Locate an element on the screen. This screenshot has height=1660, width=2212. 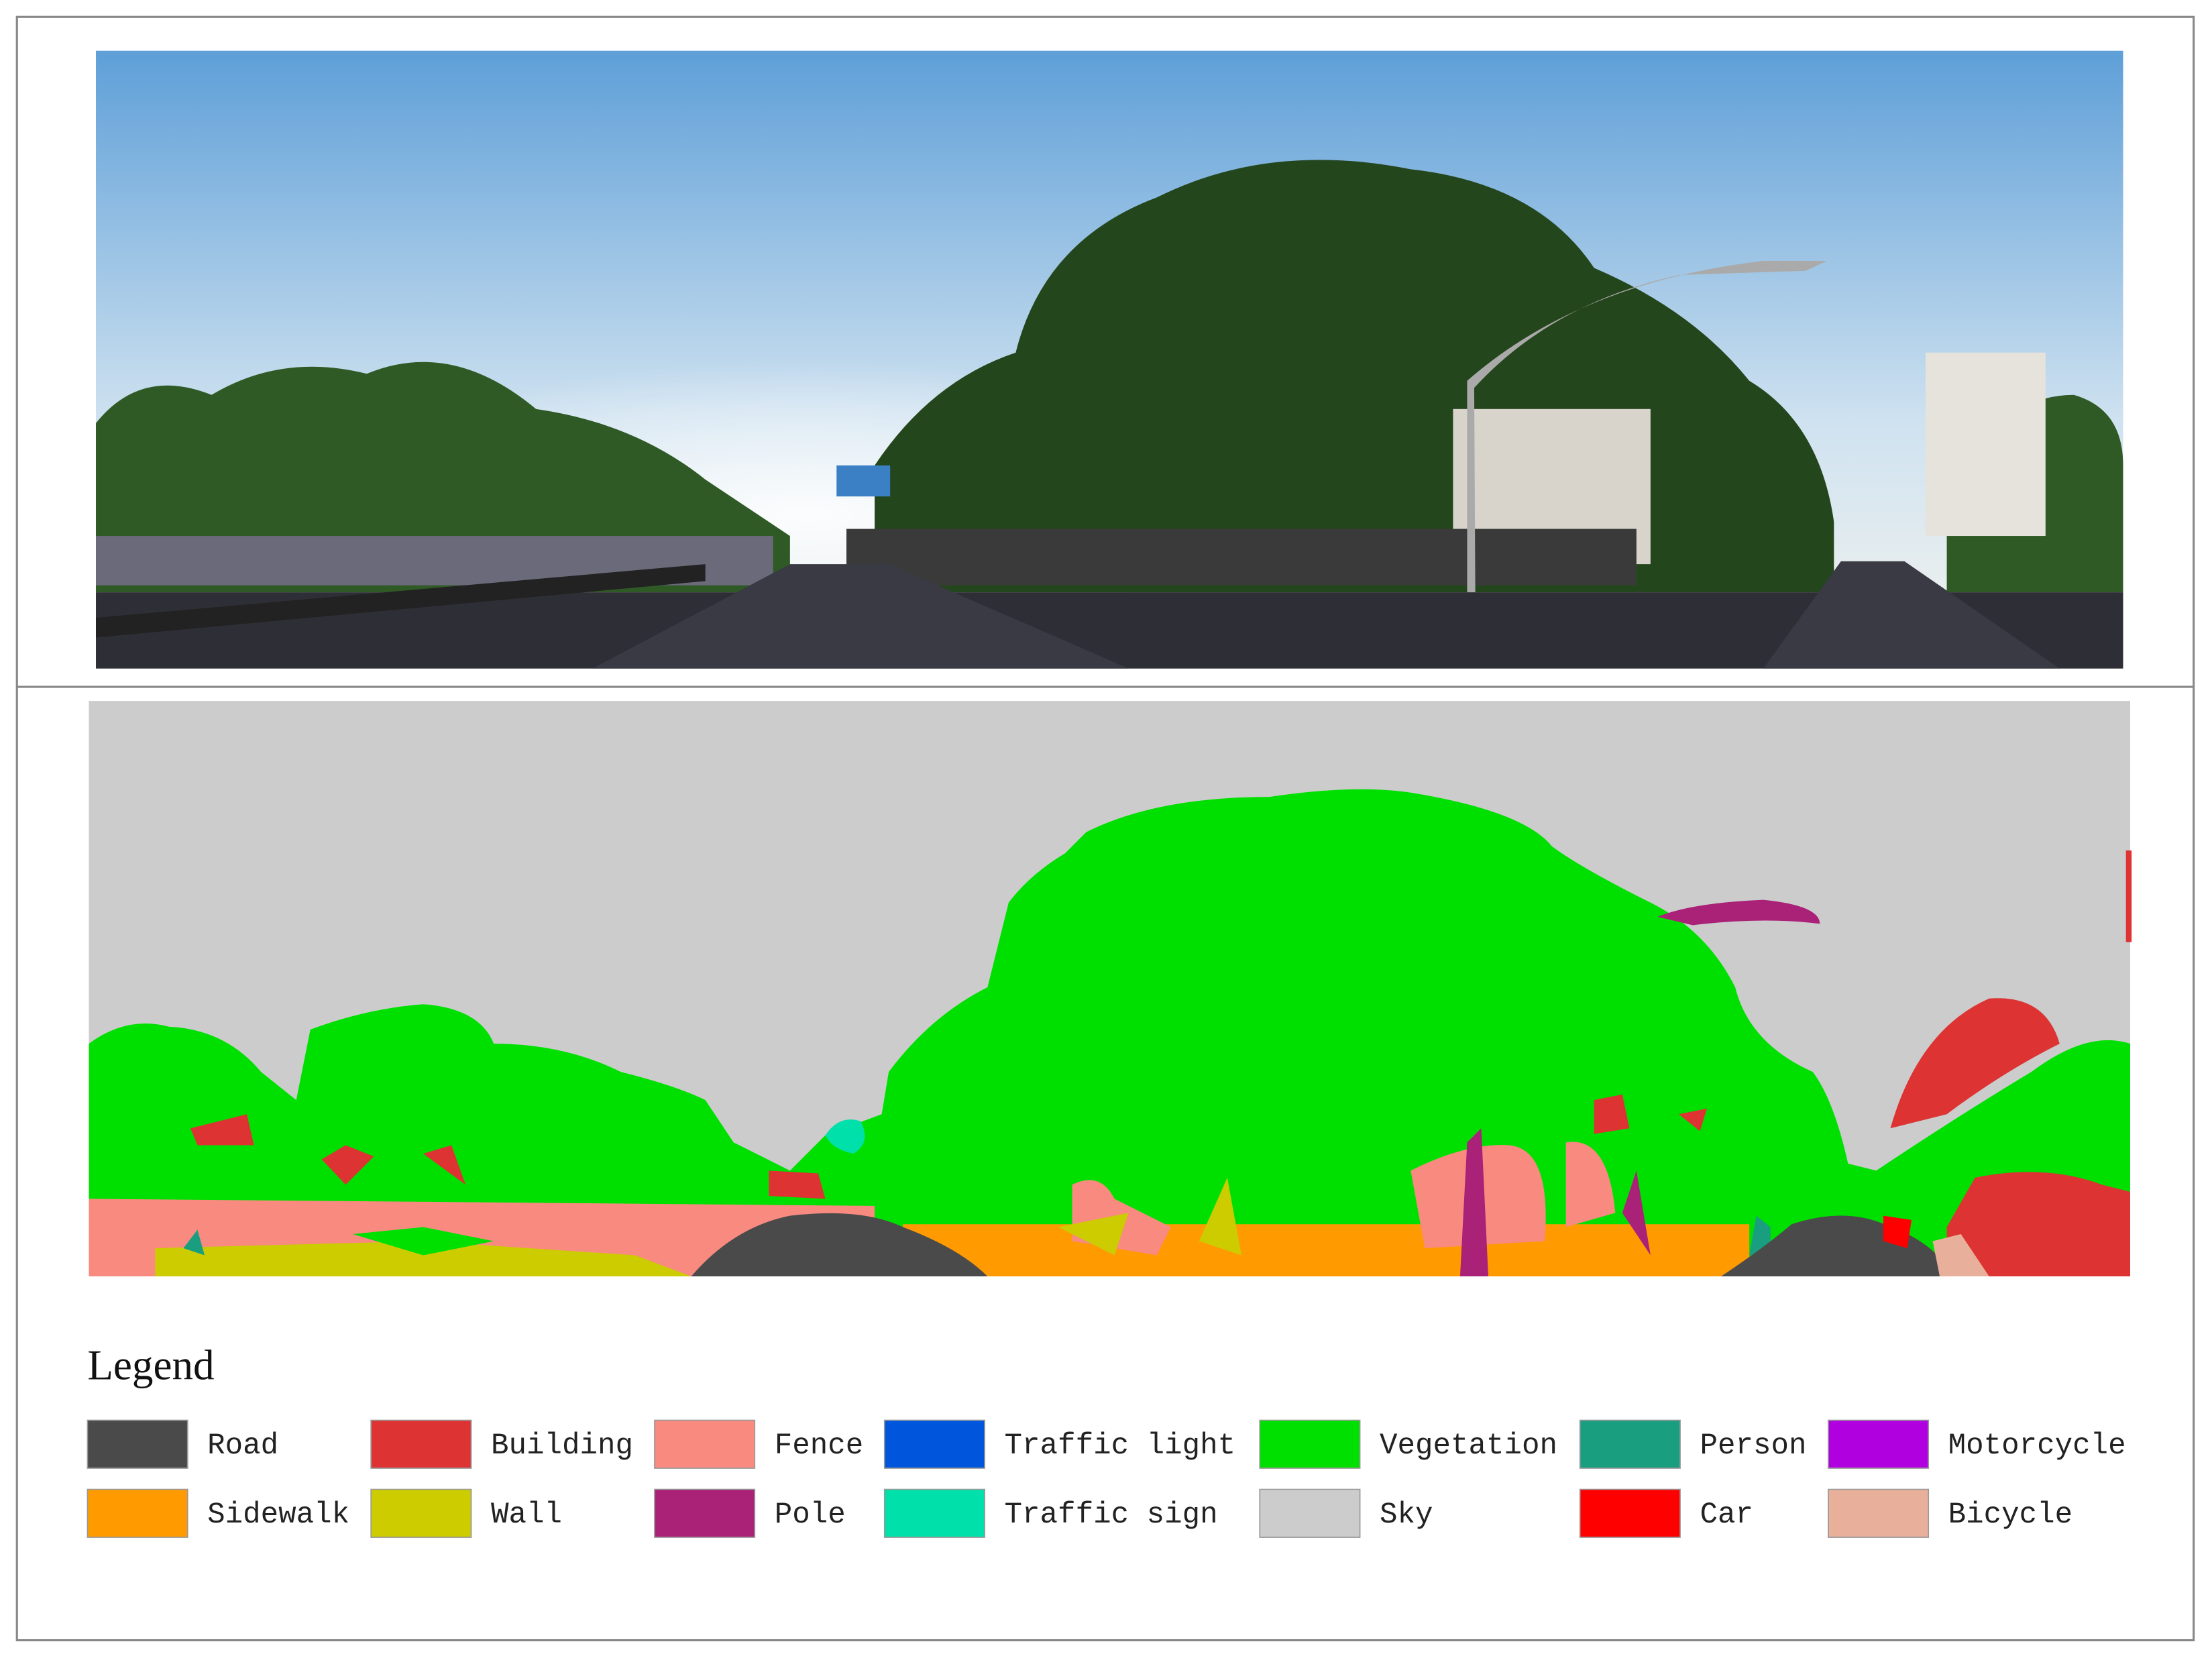
legend-label: Car is located at coordinates (1726, 1515).